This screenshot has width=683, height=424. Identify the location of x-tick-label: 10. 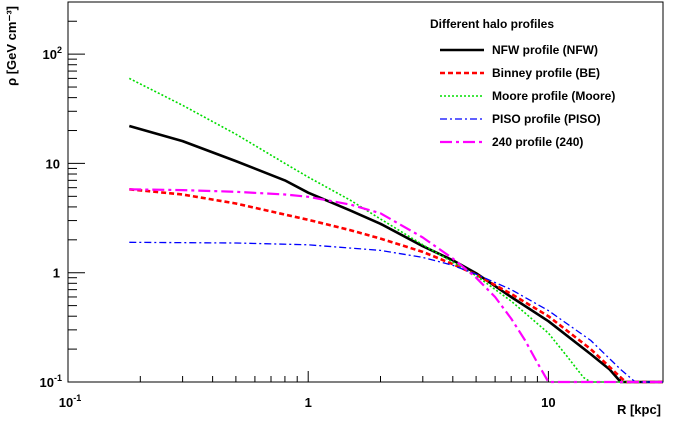
(548, 402).